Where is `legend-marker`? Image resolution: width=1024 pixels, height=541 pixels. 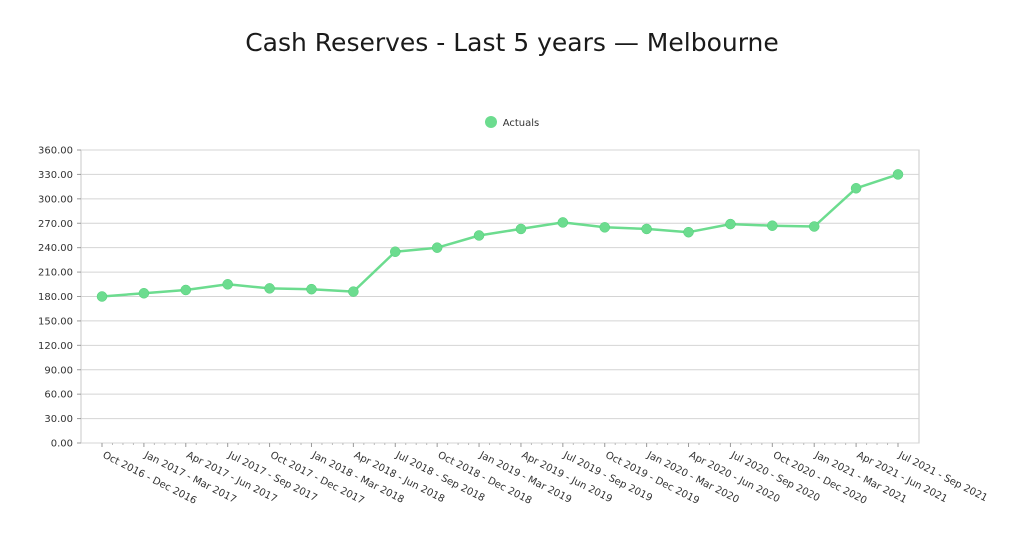 legend-marker is located at coordinates (490, 122).